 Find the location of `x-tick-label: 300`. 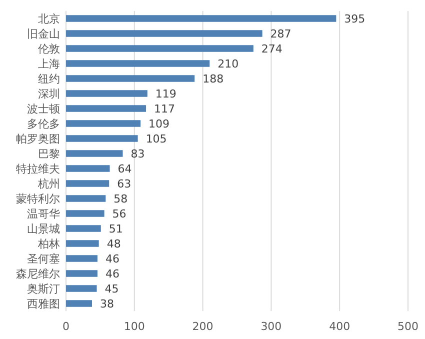

x-tick-label: 300 is located at coordinates (271, 326).